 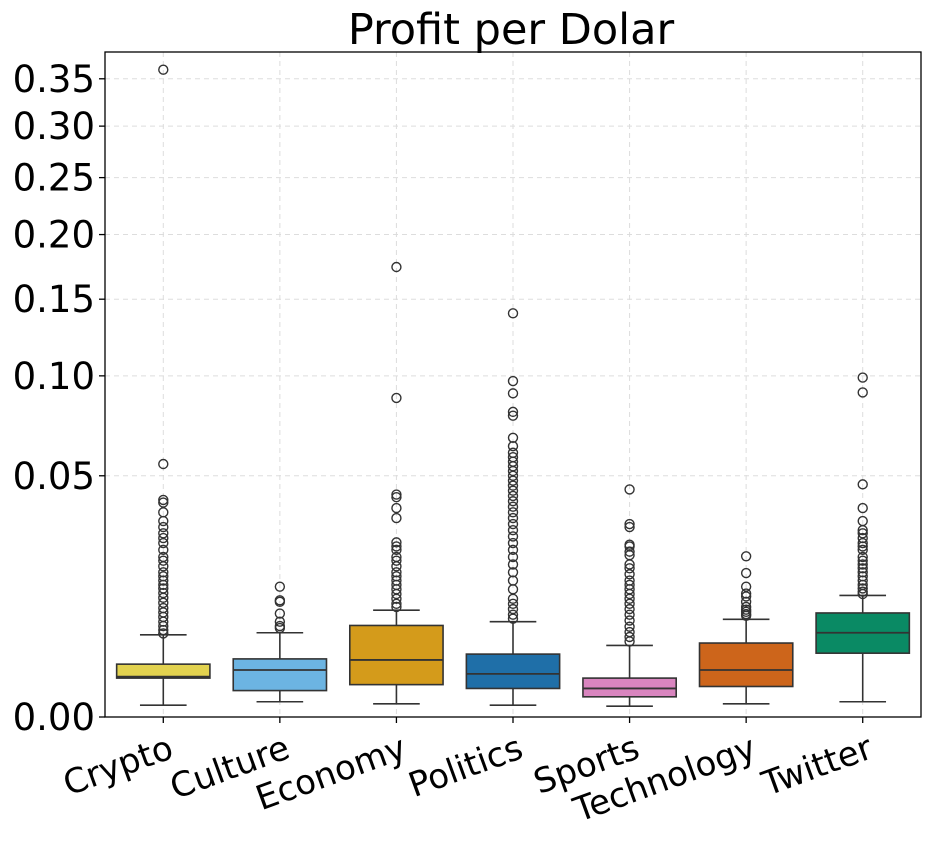 What do you see at coordinates (54, 476) in the screenshot?
I see `y-tick-label: 0.05` at bounding box center [54, 476].